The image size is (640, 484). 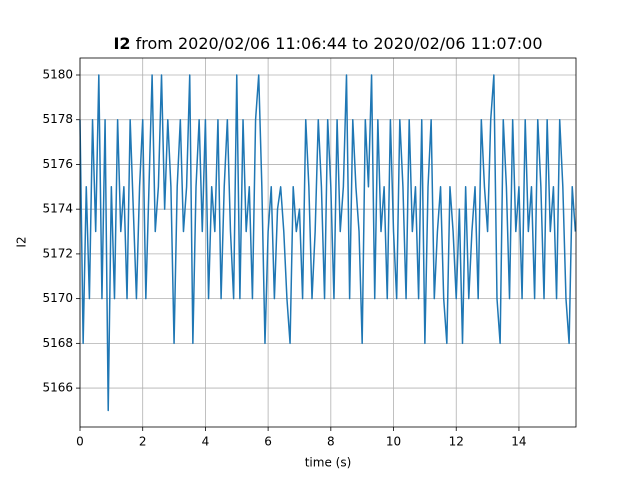 I want to click on title-name: I2, so click(x=121, y=43).